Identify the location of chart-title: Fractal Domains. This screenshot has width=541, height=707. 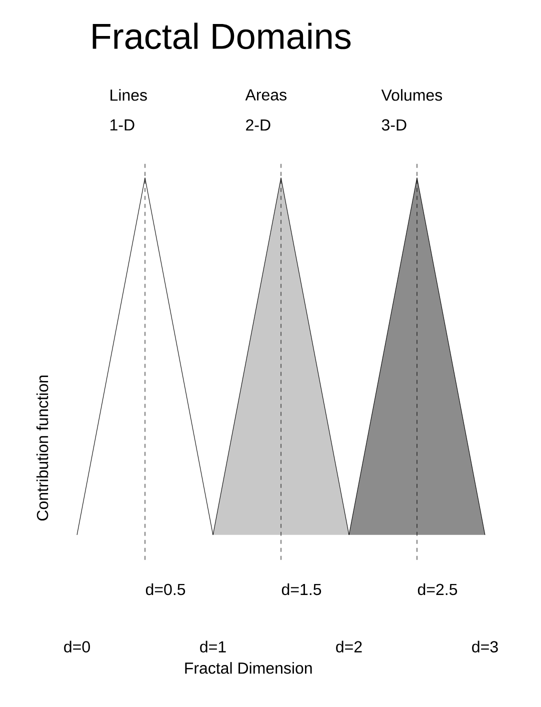
(221, 36).